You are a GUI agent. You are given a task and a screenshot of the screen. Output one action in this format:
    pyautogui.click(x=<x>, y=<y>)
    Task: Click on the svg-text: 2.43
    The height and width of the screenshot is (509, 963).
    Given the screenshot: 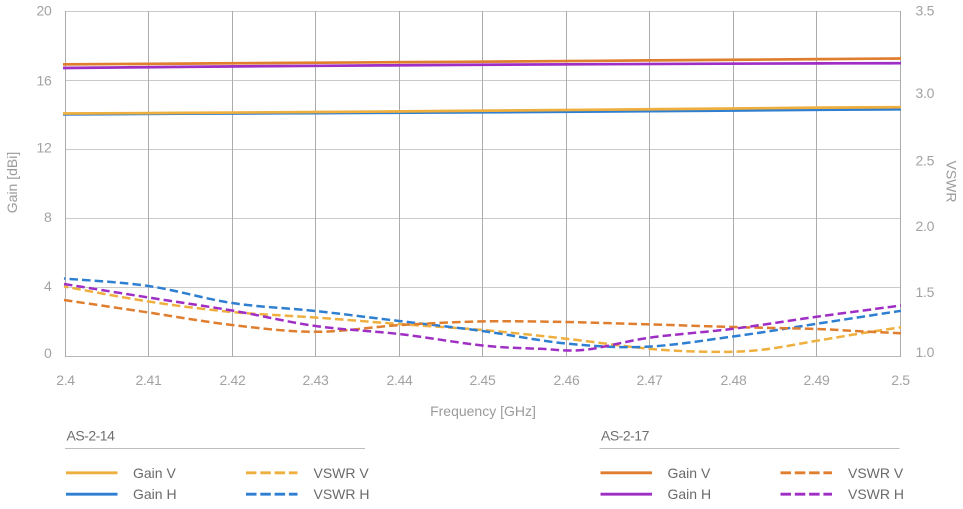 What is the action you would take?
    pyautogui.click(x=315, y=380)
    